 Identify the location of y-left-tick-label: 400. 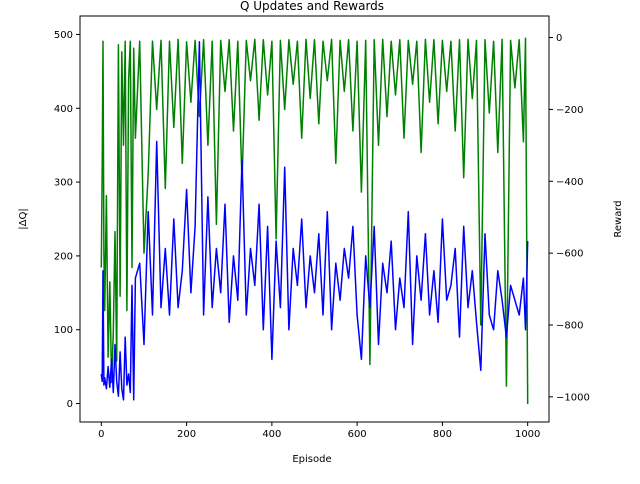
(63, 109).